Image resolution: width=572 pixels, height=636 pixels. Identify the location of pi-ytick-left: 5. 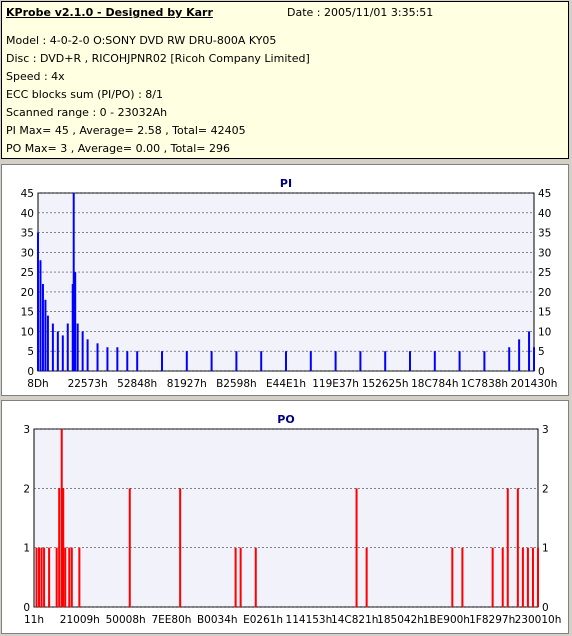
(30, 352).